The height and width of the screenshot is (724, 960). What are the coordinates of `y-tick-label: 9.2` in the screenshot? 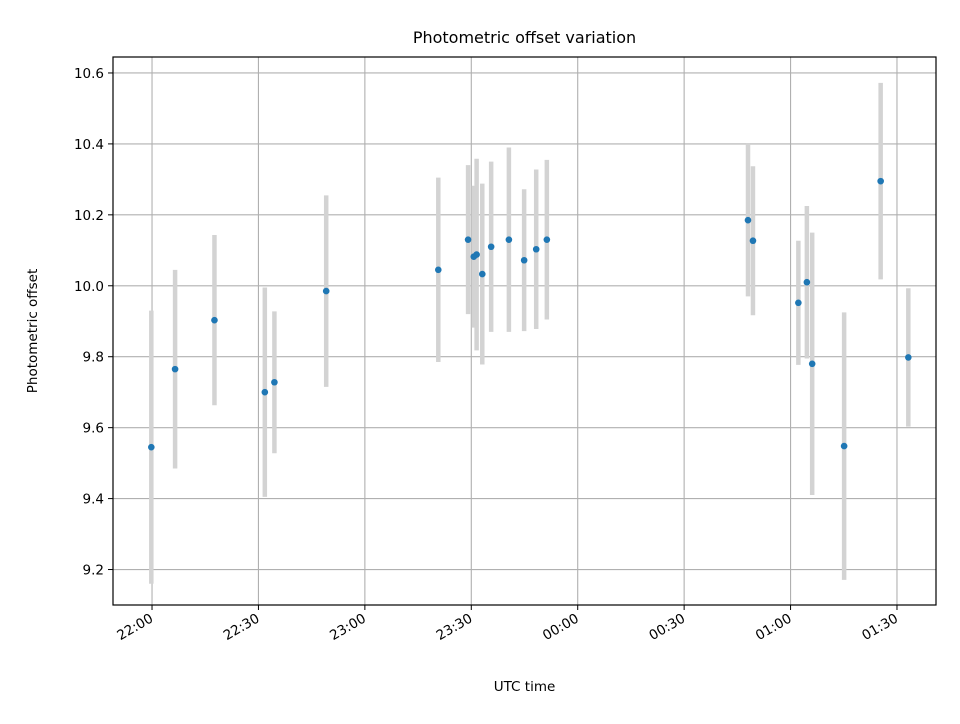 It's located at (93, 571).